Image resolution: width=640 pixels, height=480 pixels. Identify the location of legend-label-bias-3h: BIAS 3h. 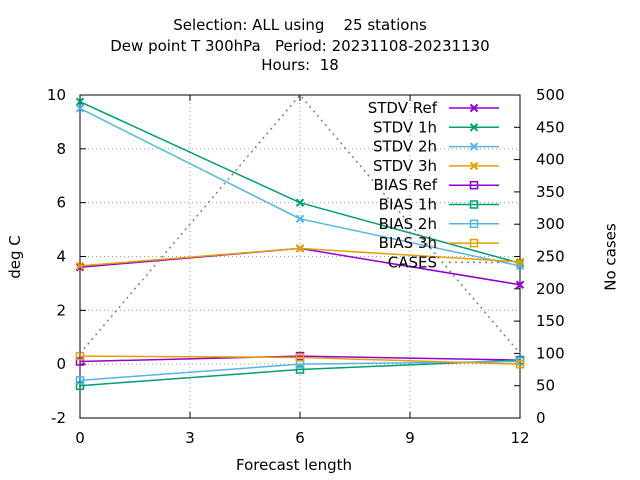
(408, 243).